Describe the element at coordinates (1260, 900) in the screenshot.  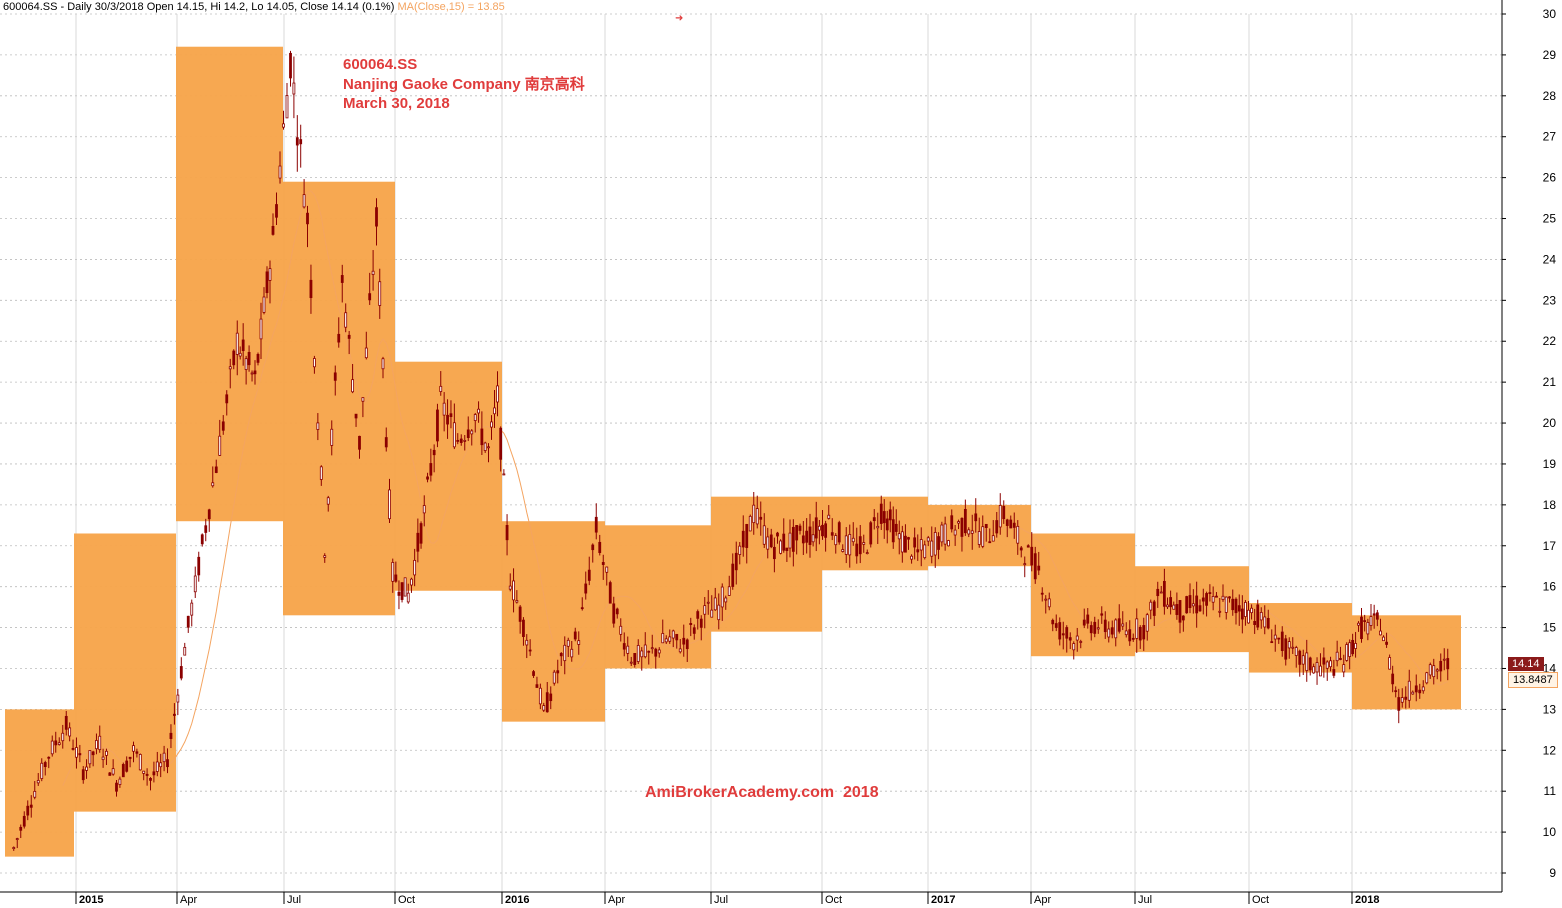
I see `x-tick-label: Oct` at that location.